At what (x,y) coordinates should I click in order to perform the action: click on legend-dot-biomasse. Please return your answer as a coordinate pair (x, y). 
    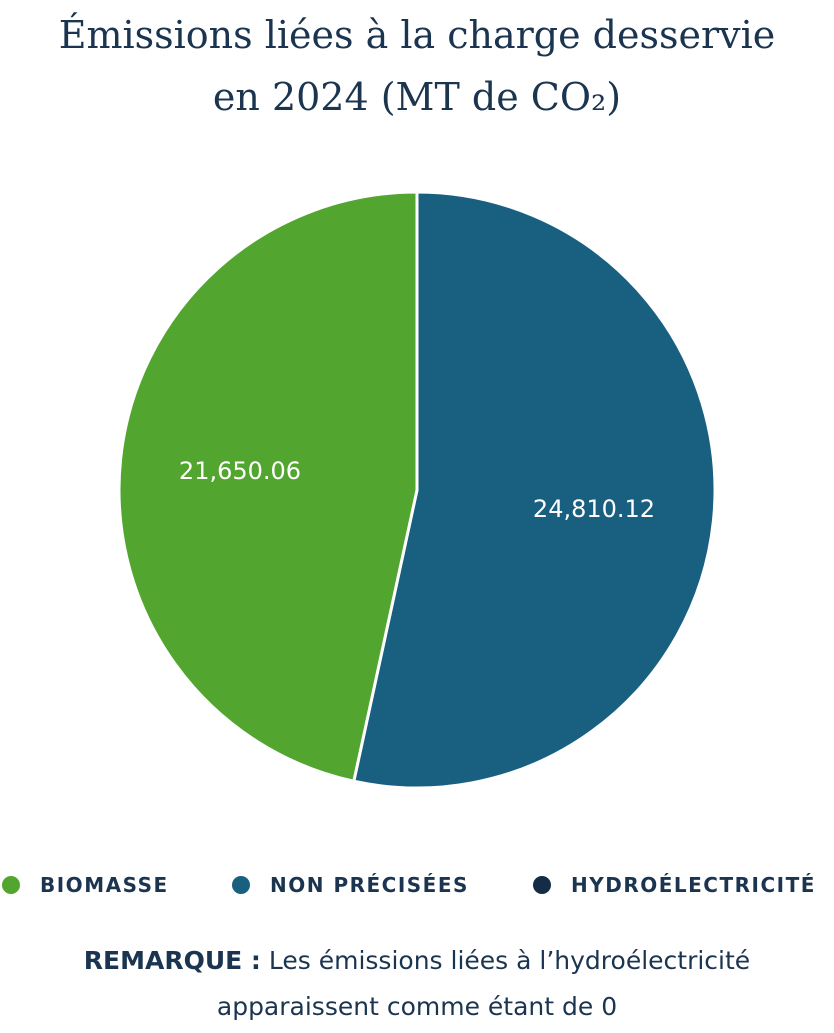
    Looking at the image, I should click on (11, 885).